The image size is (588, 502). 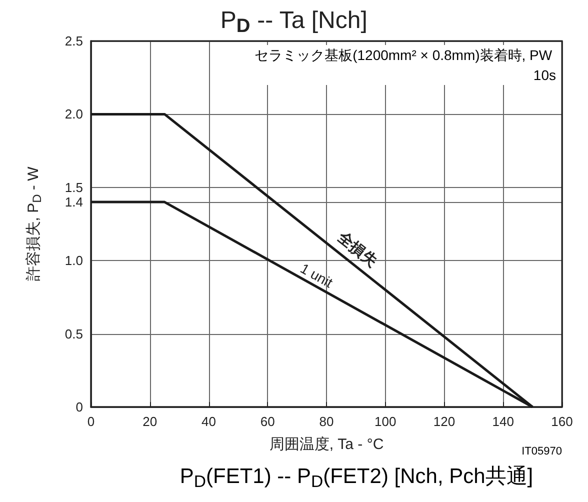 I want to click on x-tick-label: 60, so click(x=267, y=421).